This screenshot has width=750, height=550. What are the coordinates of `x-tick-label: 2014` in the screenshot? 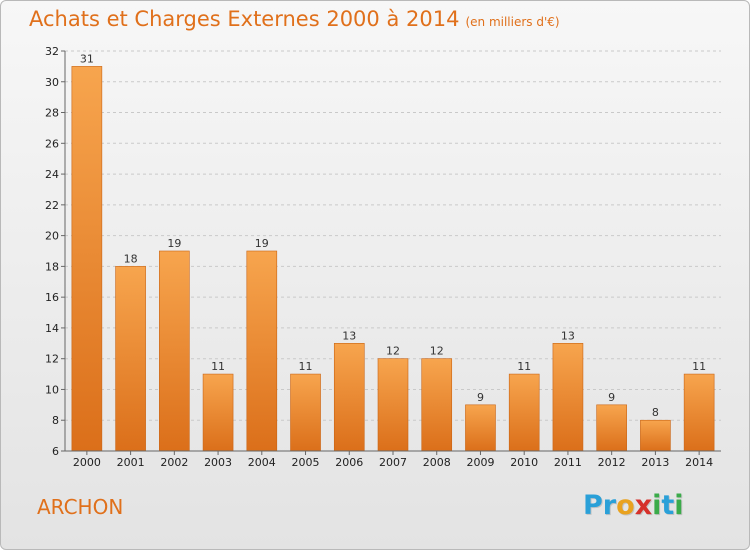 It's located at (699, 462).